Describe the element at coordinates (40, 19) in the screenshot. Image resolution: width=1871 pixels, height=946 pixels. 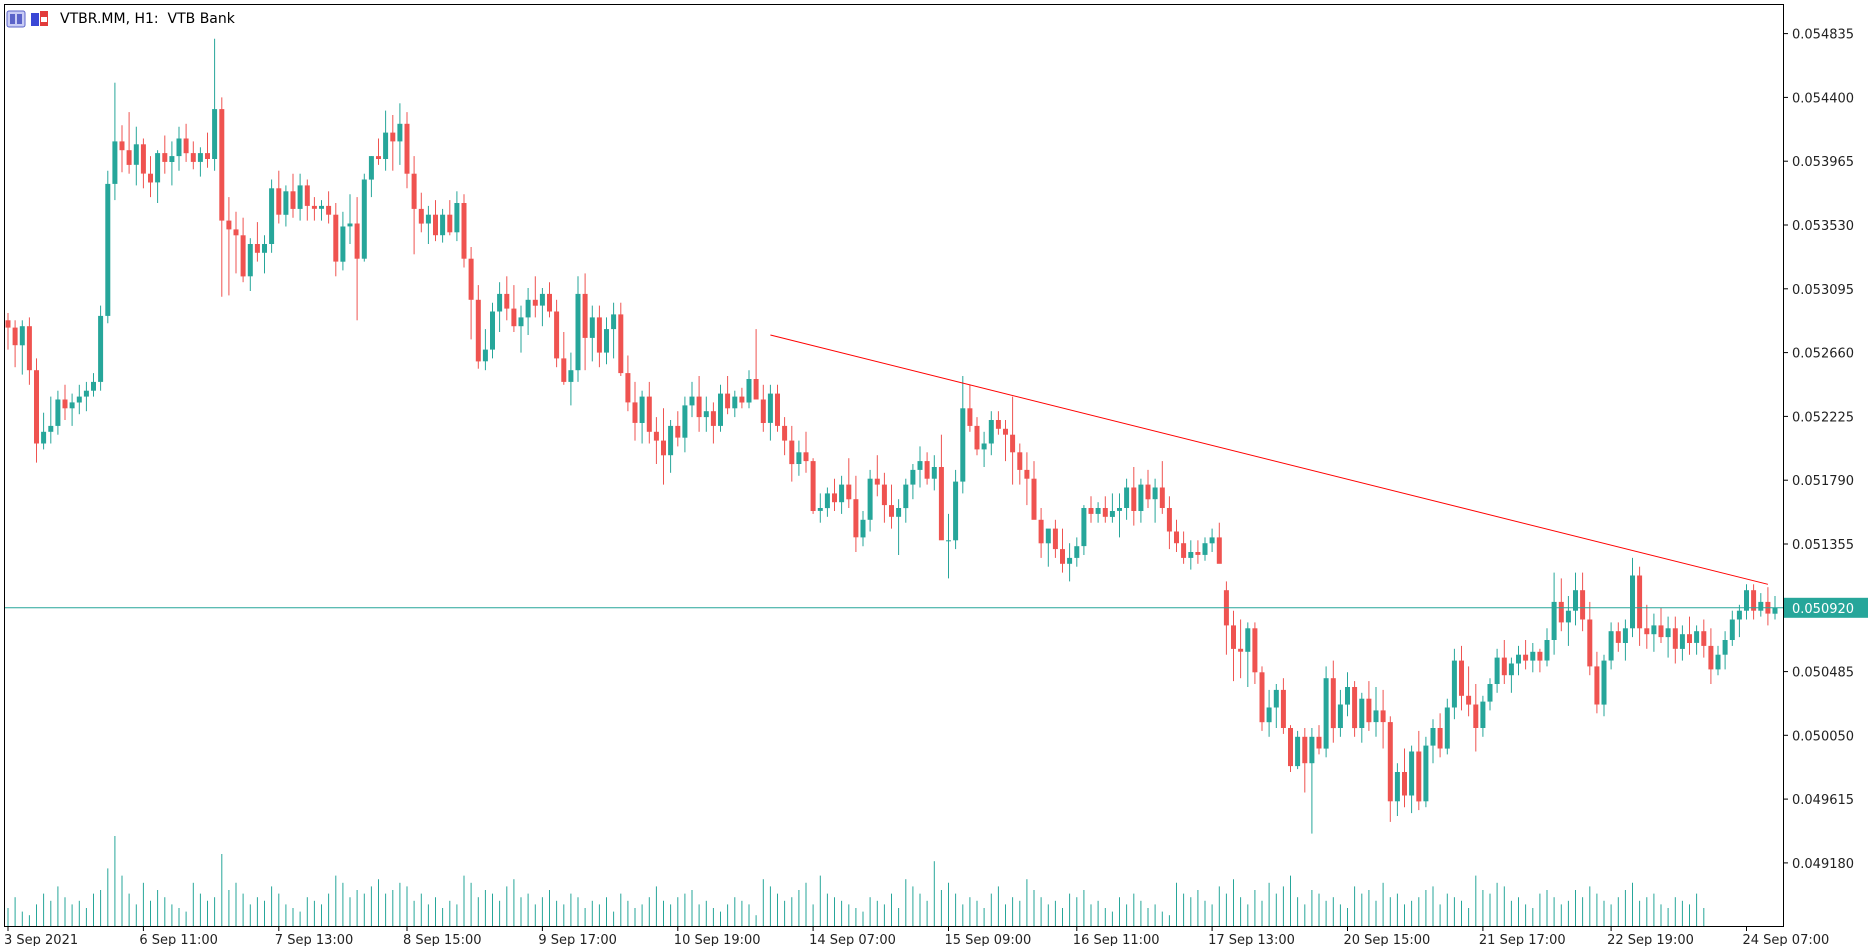
I see `symbol-properties-icon` at that location.